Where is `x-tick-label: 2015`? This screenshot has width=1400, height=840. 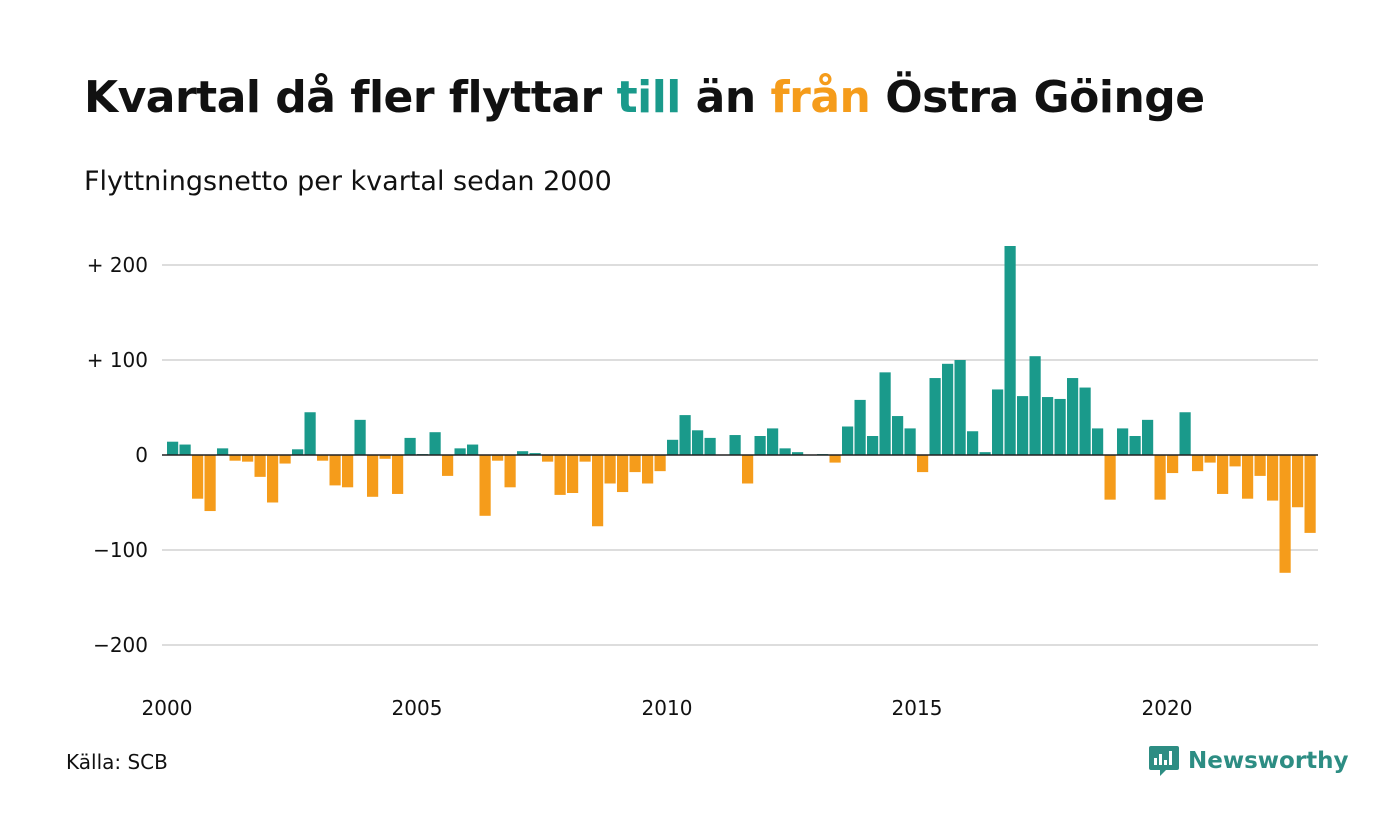 x-tick-label: 2015 is located at coordinates (917, 708).